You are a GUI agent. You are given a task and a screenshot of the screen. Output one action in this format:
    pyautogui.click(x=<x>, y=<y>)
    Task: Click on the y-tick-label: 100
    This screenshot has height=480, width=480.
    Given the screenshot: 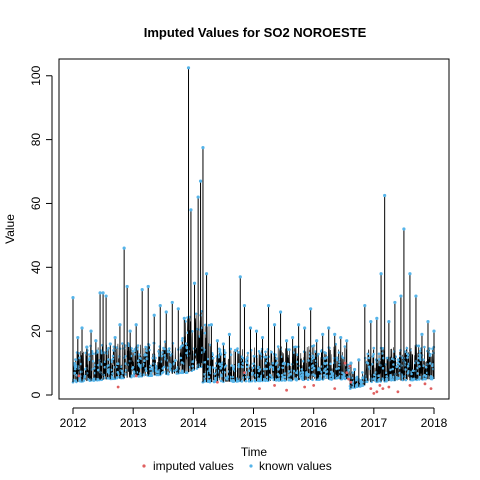 What is the action you would take?
    pyautogui.click(x=36, y=75)
    